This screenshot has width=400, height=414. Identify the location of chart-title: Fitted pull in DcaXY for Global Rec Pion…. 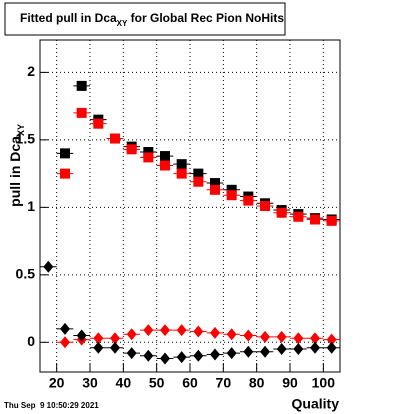
(152, 19).